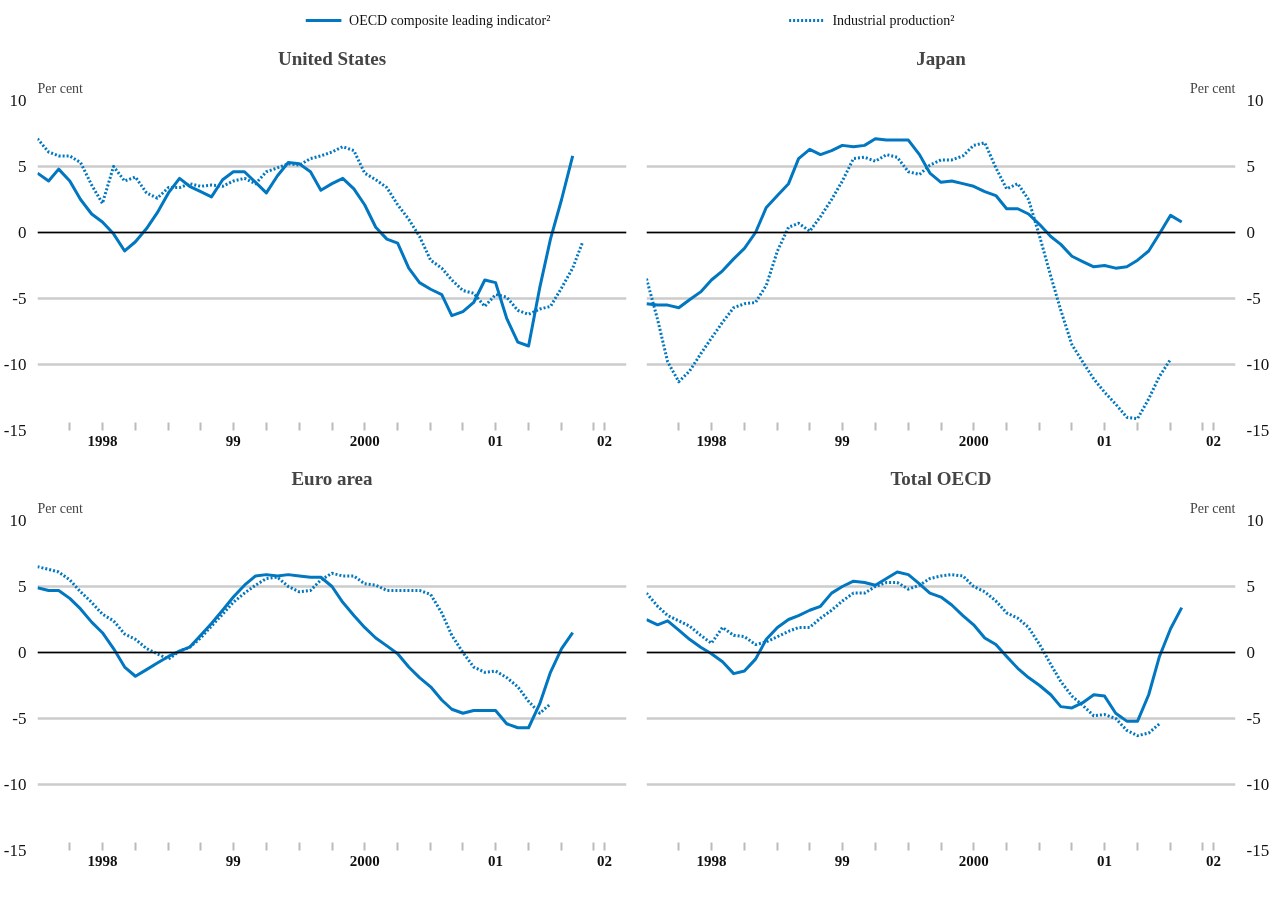 The image size is (1287, 909). What do you see at coordinates (450, 20) in the screenshot?
I see `legend-label: OECD composite leading indicator²` at bounding box center [450, 20].